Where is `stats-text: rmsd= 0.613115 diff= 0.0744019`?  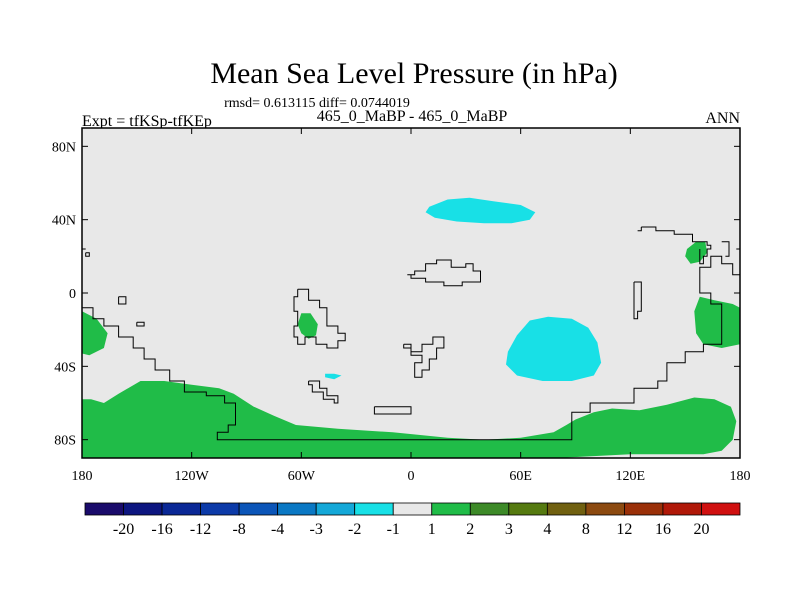 stats-text: rmsd= 0.613115 diff= 0.0744019 is located at coordinates (317, 103).